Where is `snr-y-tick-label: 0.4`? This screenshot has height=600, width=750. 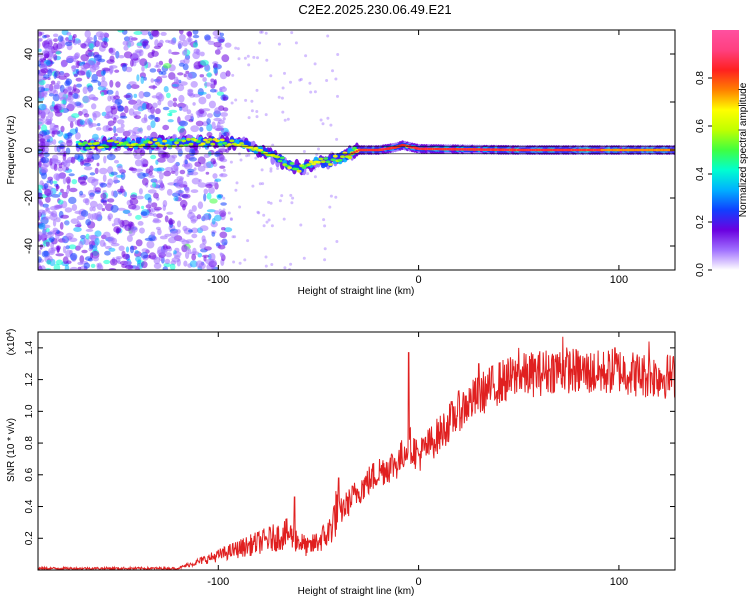
snr-y-tick-label: 0.4 is located at coordinates (29, 506).